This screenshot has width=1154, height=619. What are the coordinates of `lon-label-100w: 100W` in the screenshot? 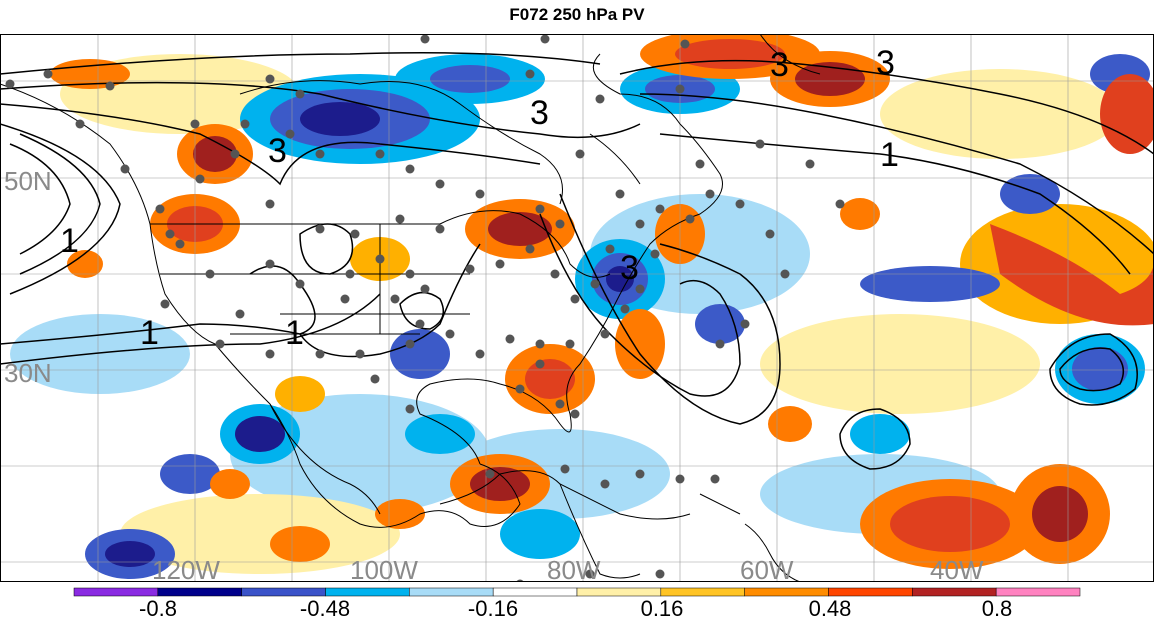 It's located at (384, 568).